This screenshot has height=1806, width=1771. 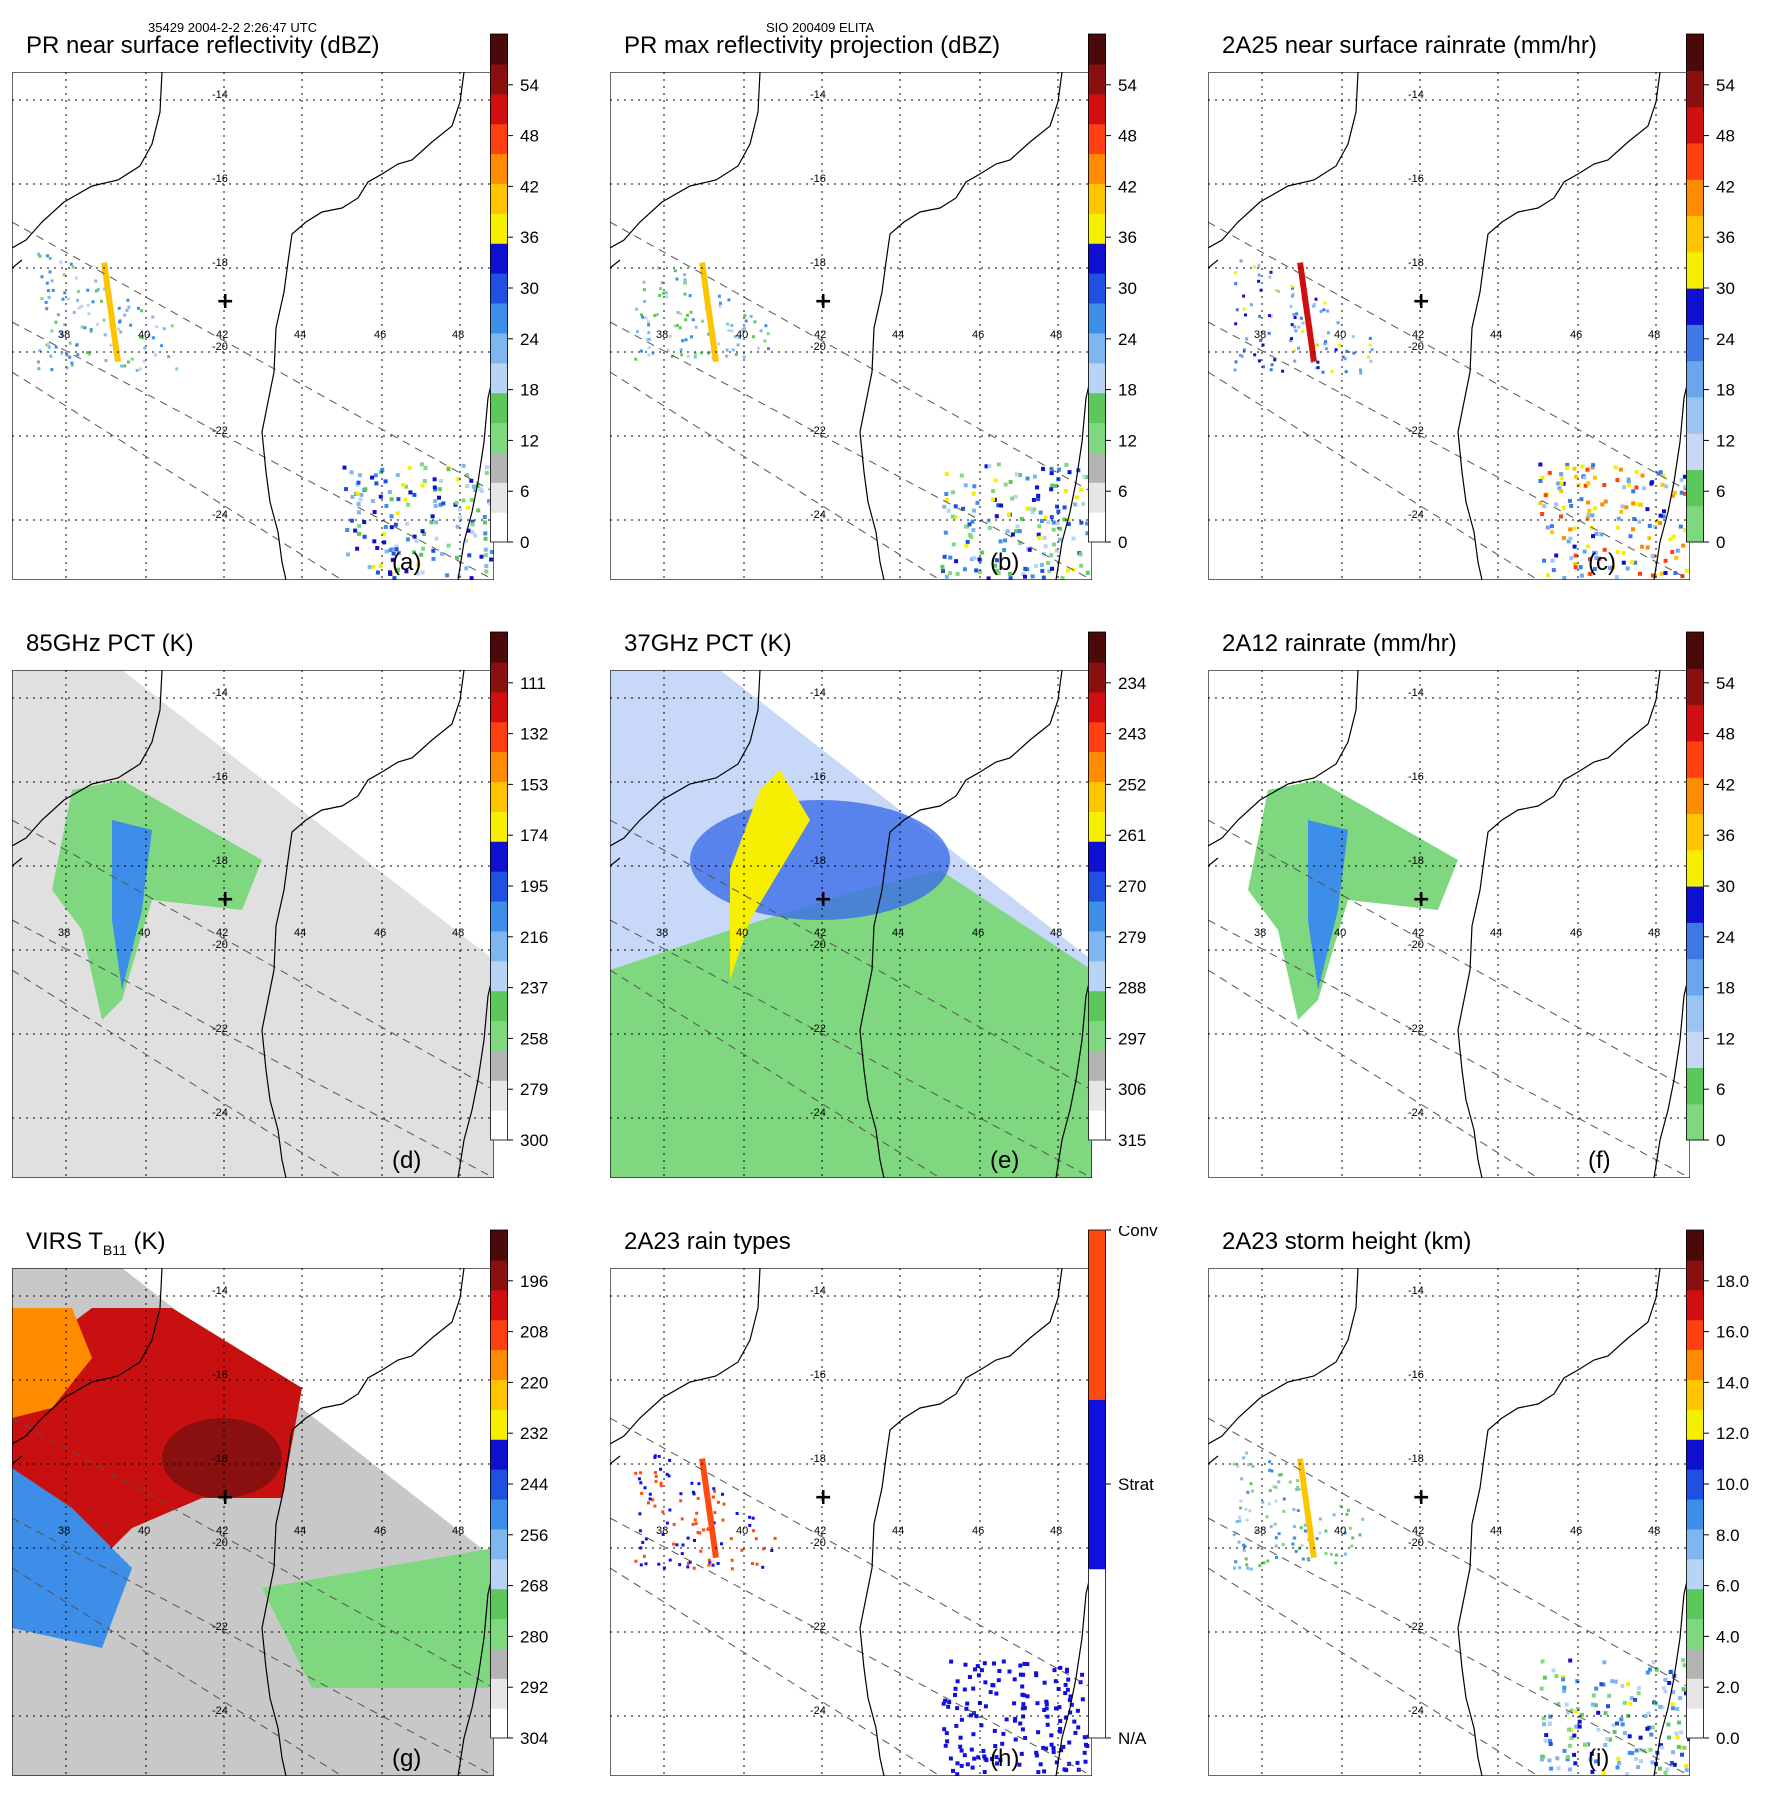 What do you see at coordinates (534, 1433) in the screenshot?
I see `colorbar-tick-label: 232` at bounding box center [534, 1433].